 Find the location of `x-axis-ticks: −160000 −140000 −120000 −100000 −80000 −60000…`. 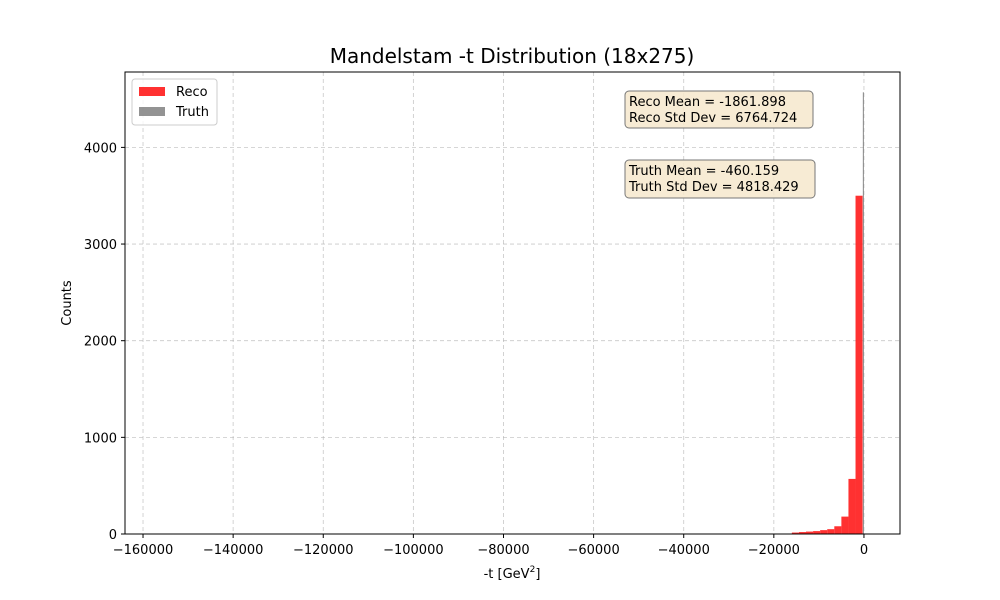

x-axis-ticks: −160000 −140000 −120000 −100000 −80000 −60000… is located at coordinates (490, 546).